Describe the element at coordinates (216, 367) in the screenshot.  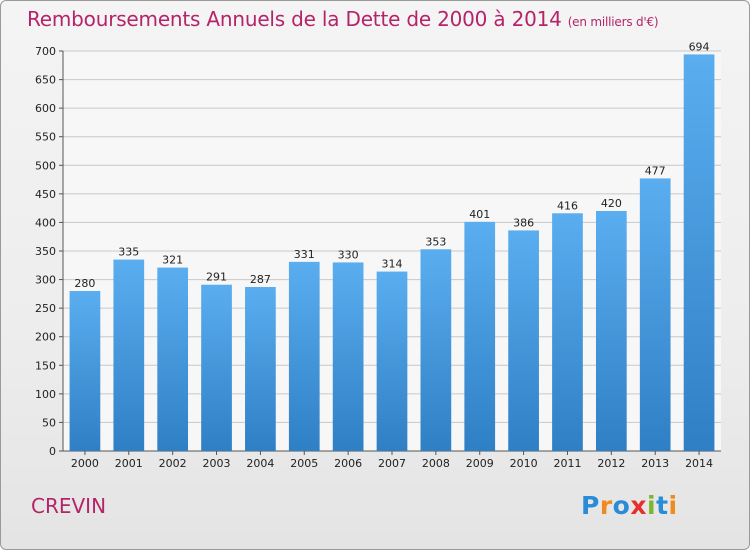
I see `bar-2003` at that location.